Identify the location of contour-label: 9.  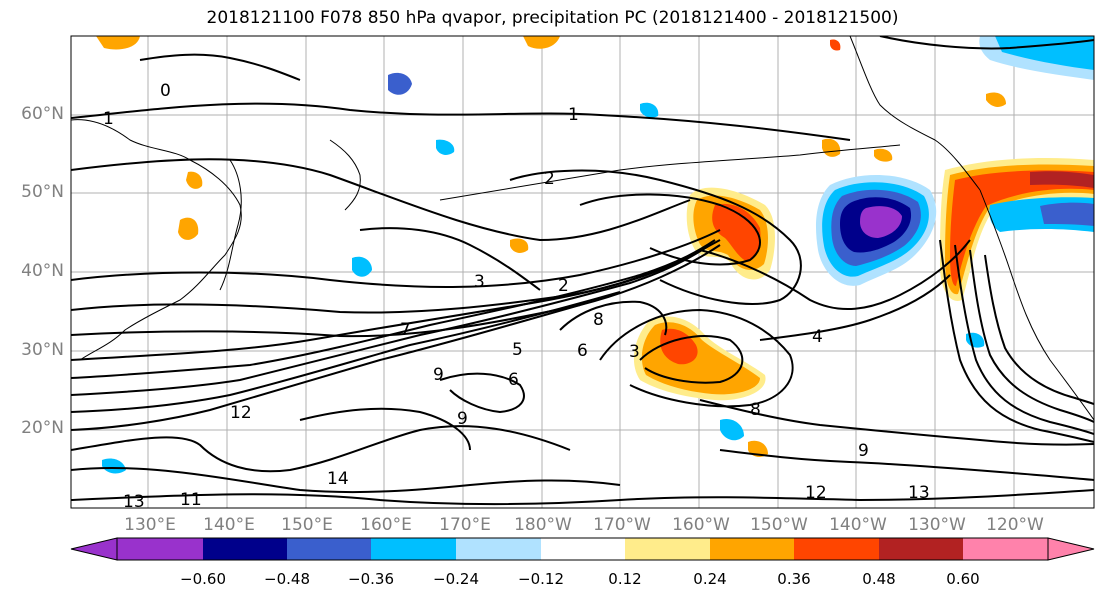
(462, 419).